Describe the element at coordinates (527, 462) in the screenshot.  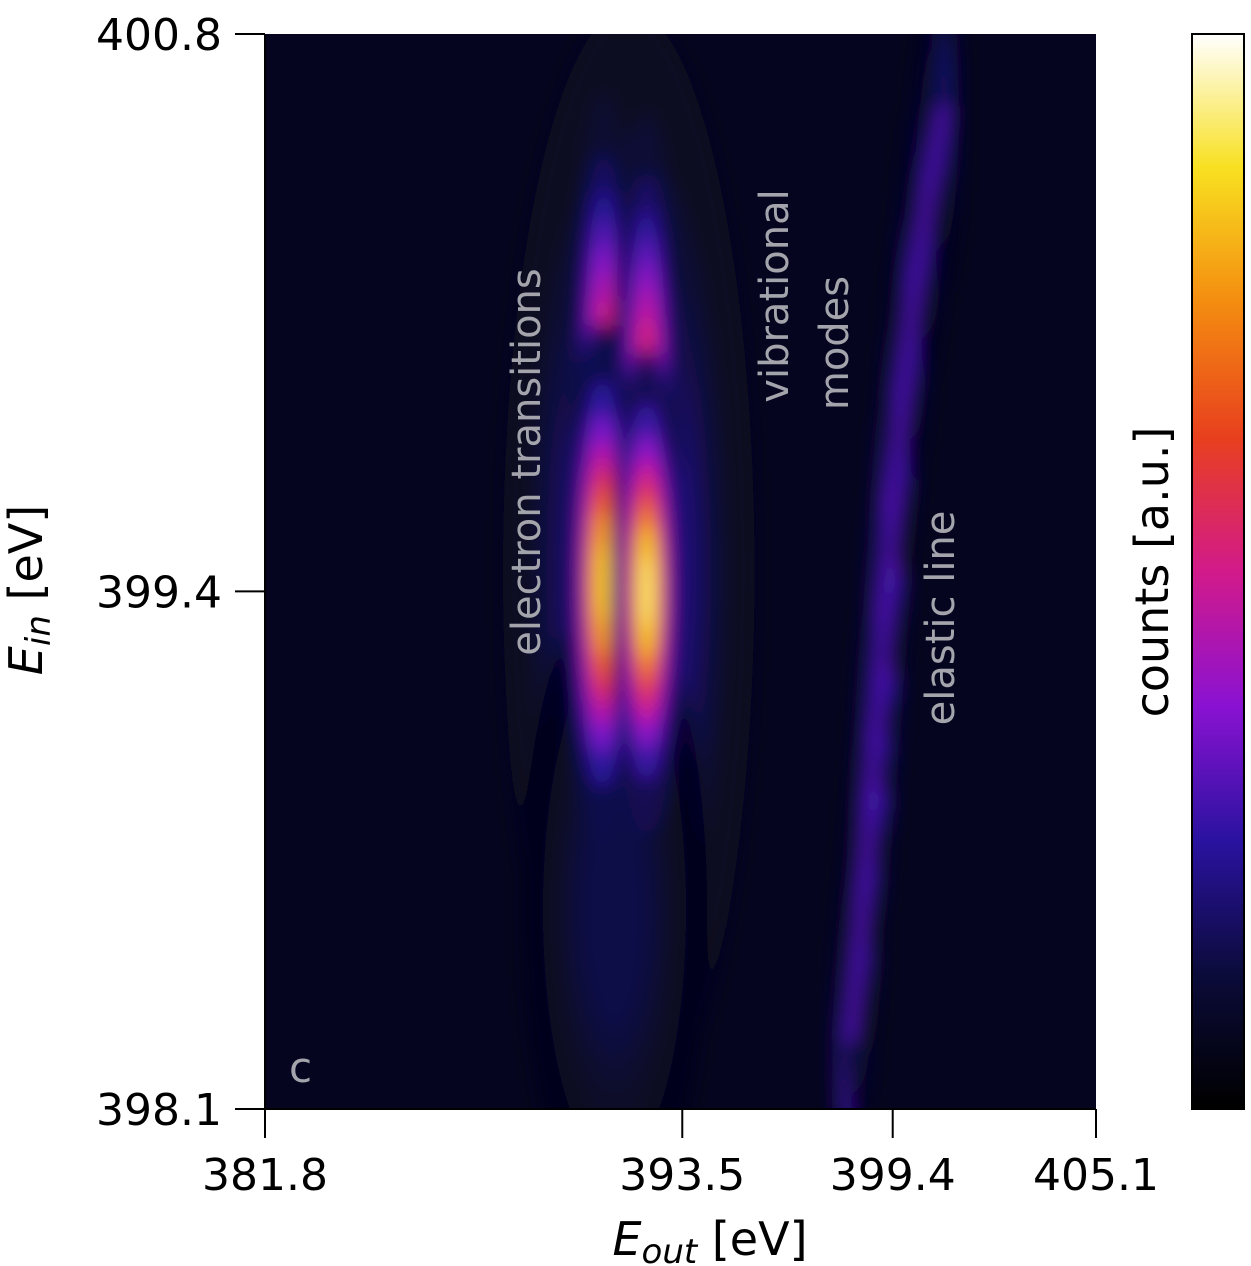
I see `annotation-electron-transitions: electron transitions` at that location.